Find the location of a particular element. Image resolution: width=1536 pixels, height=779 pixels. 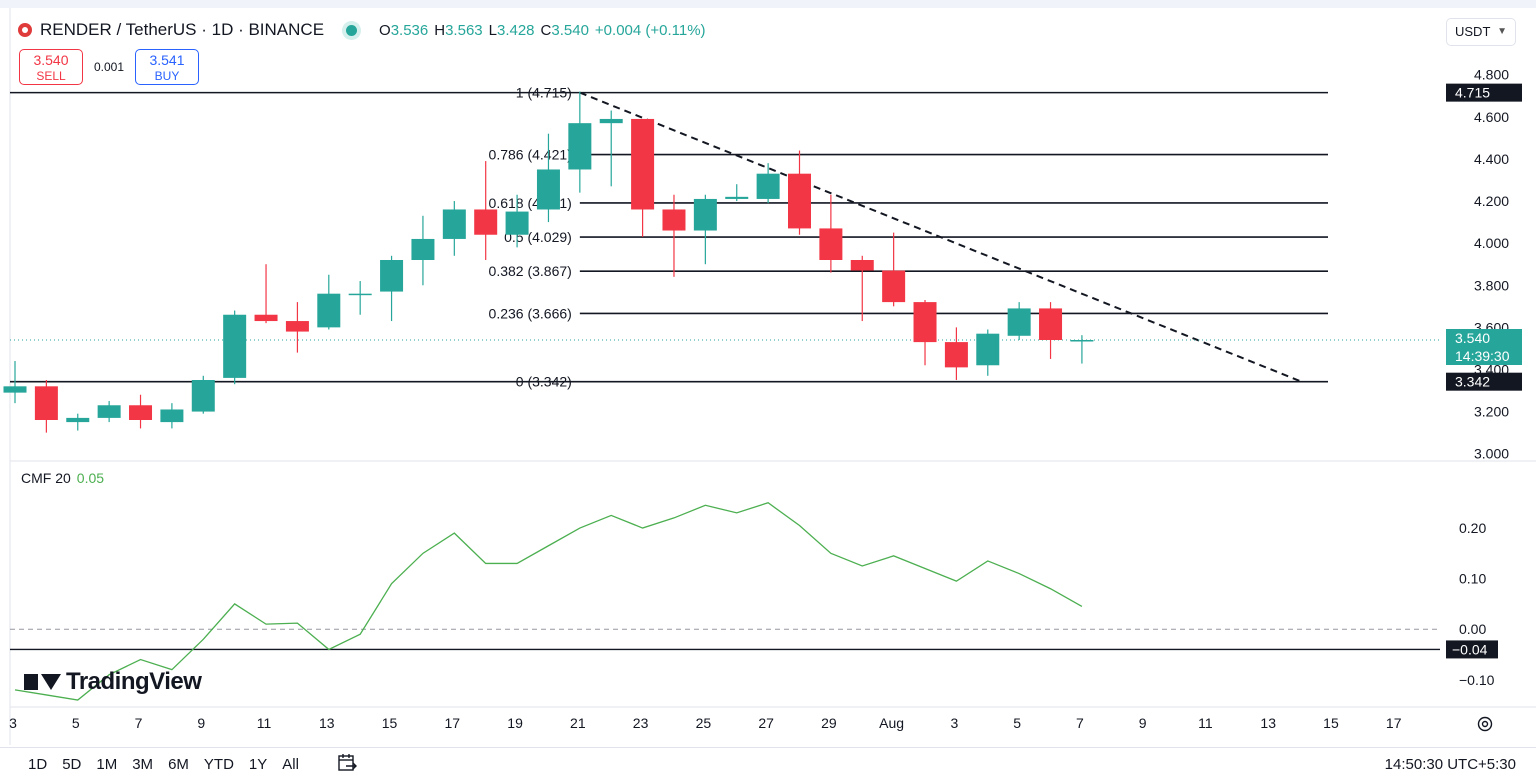

time-axis-tick: Aug is located at coordinates (891, 723).